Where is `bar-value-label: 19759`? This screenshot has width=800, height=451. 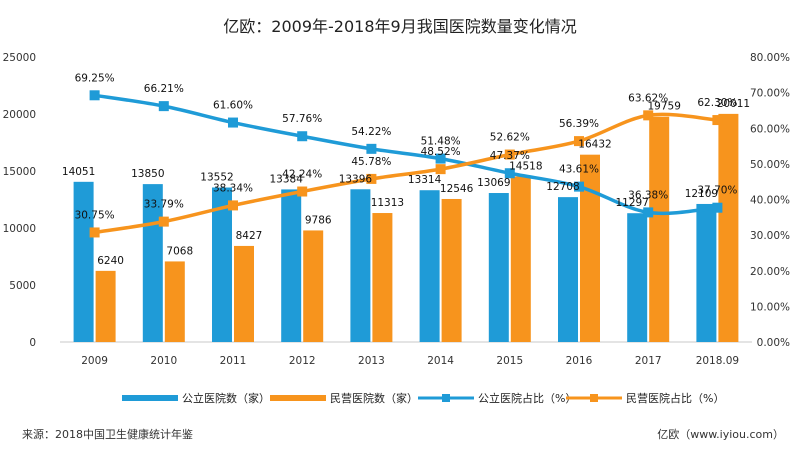
bar-value-label: 19759 is located at coordinates (663, 107).